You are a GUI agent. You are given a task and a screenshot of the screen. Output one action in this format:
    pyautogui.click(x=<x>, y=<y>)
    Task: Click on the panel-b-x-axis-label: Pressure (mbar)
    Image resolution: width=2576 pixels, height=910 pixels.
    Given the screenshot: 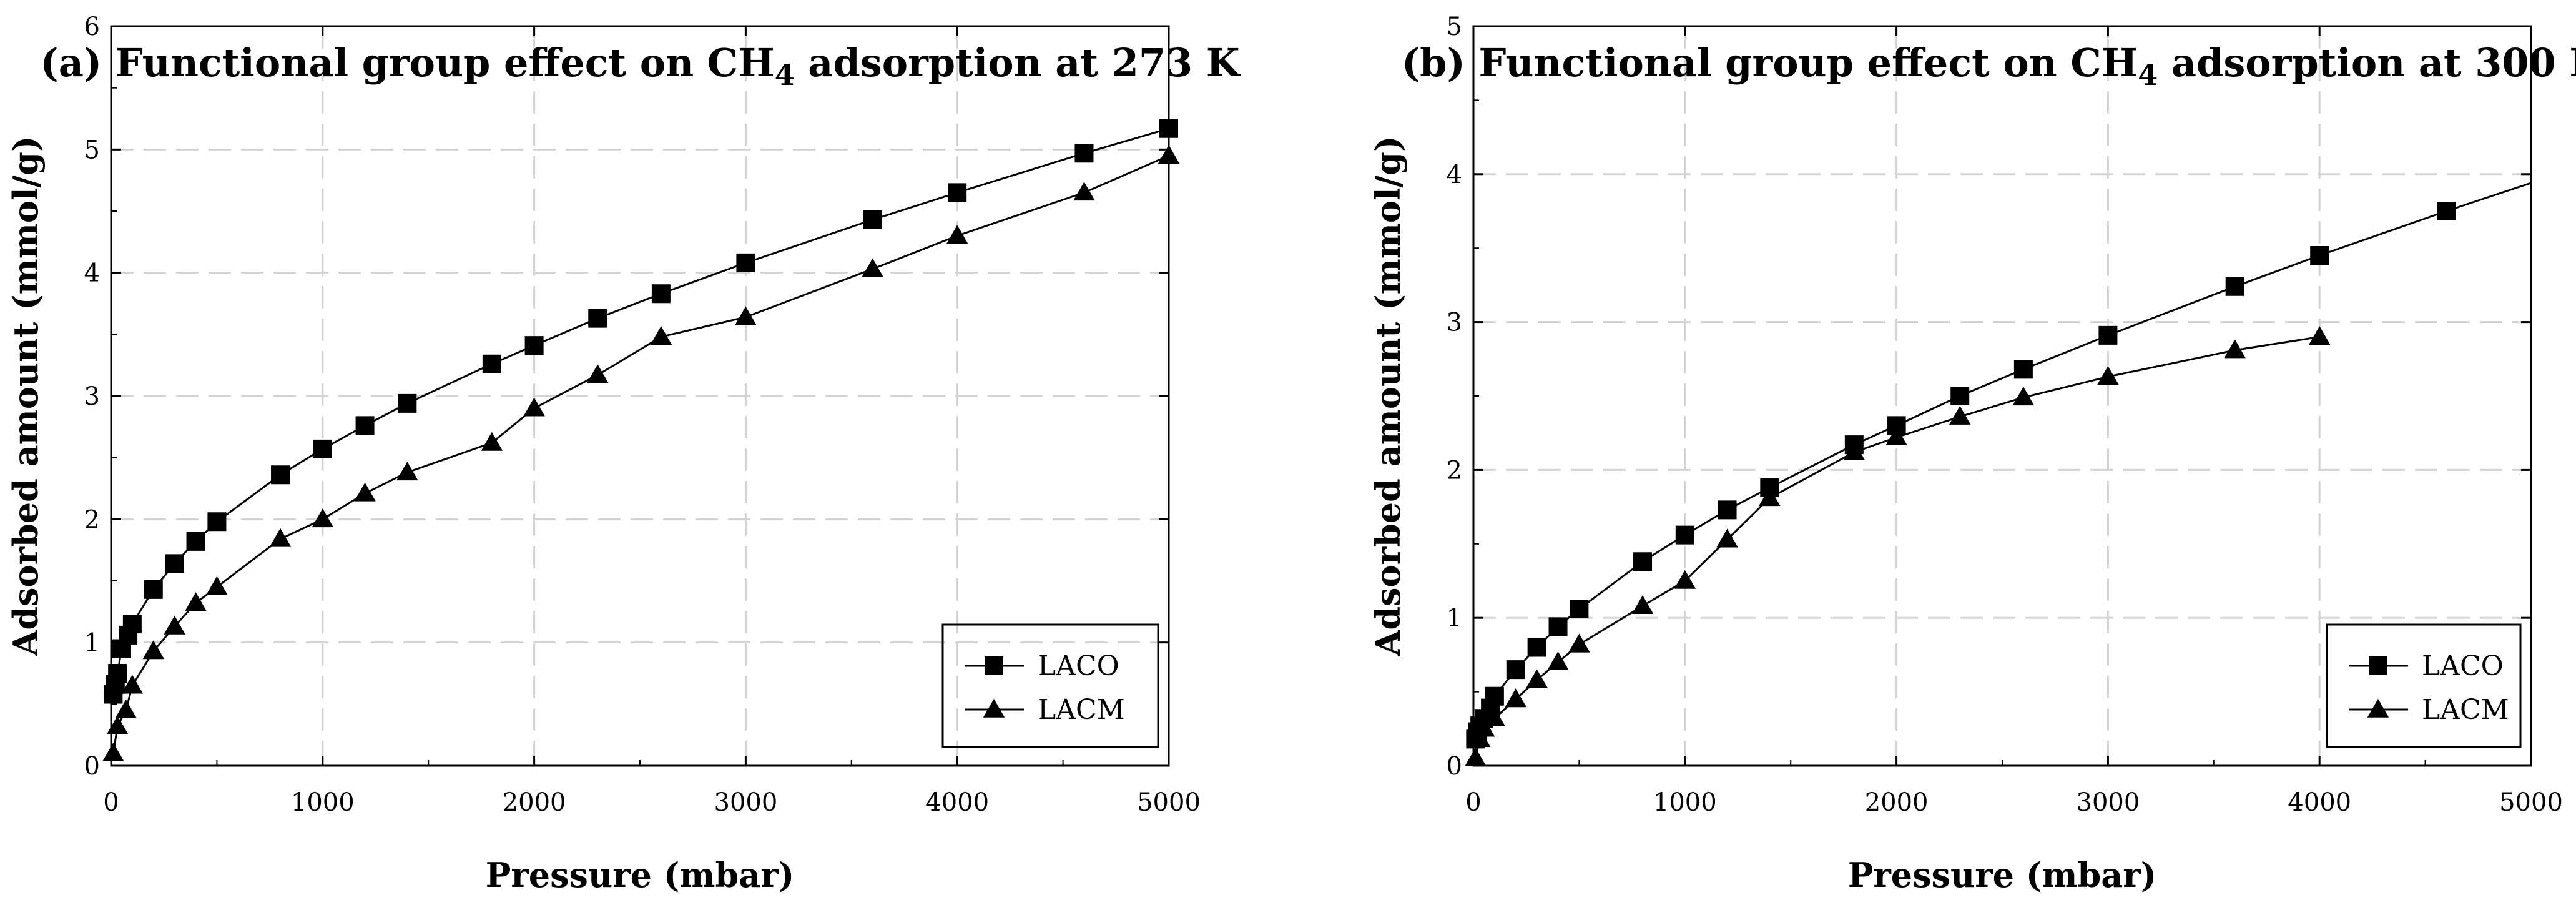 What is the action you would take?
    pyautogui.click(x=2002, y=875)
    